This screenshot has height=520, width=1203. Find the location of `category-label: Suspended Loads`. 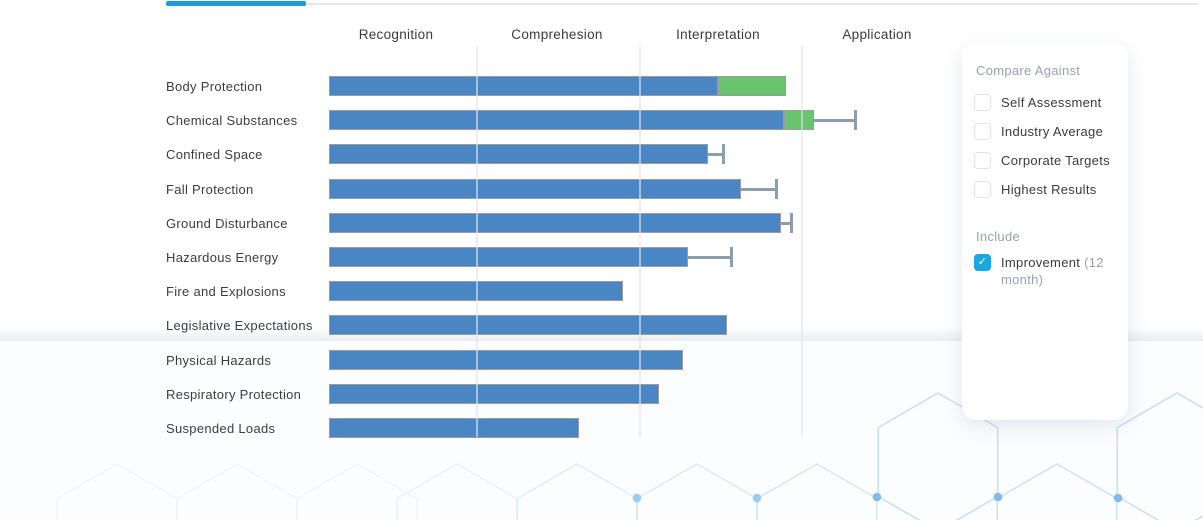

category-label: Suspended Loads is located at coordinates (221, 428).